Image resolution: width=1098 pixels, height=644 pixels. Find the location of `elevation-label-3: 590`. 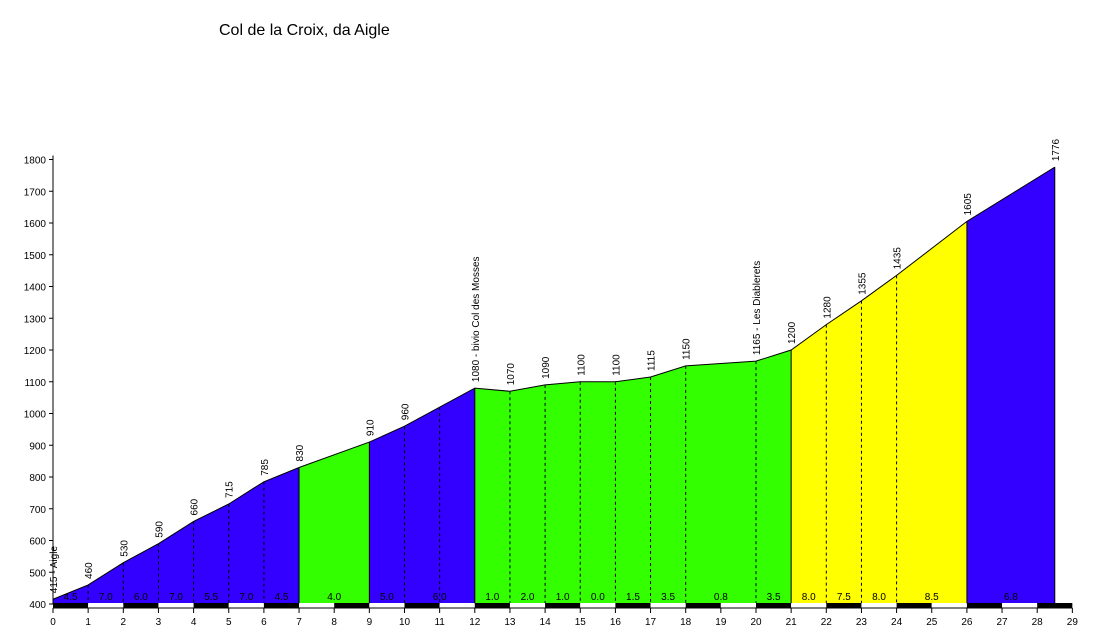

elevation-label-3: 590 is located at coordinates (159, 529).